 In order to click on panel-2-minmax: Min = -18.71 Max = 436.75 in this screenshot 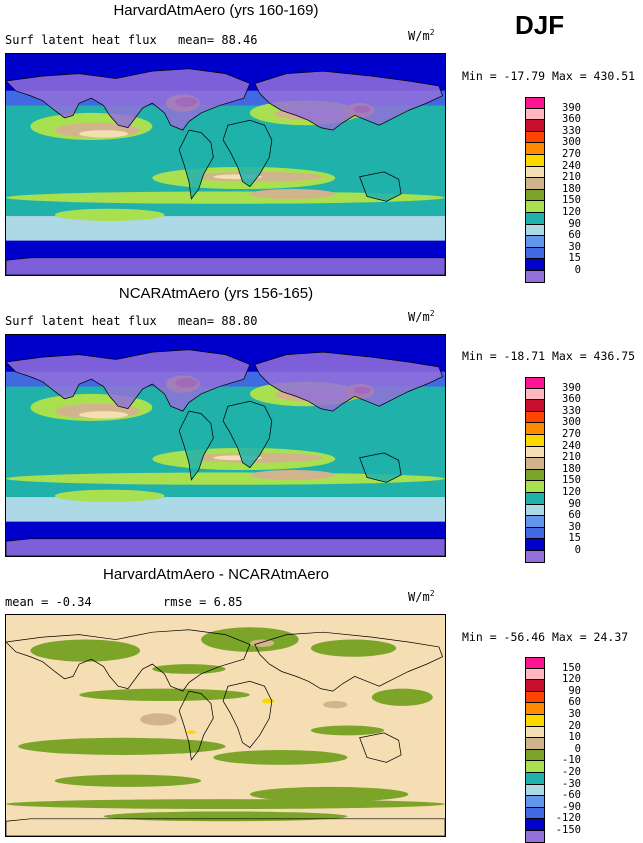, I will do `click(549, 356)`.